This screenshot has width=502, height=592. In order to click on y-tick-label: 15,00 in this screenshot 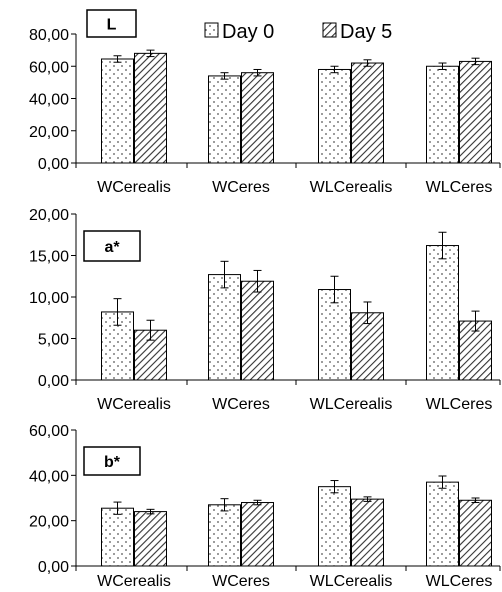, I will do `click(49, 257)`.